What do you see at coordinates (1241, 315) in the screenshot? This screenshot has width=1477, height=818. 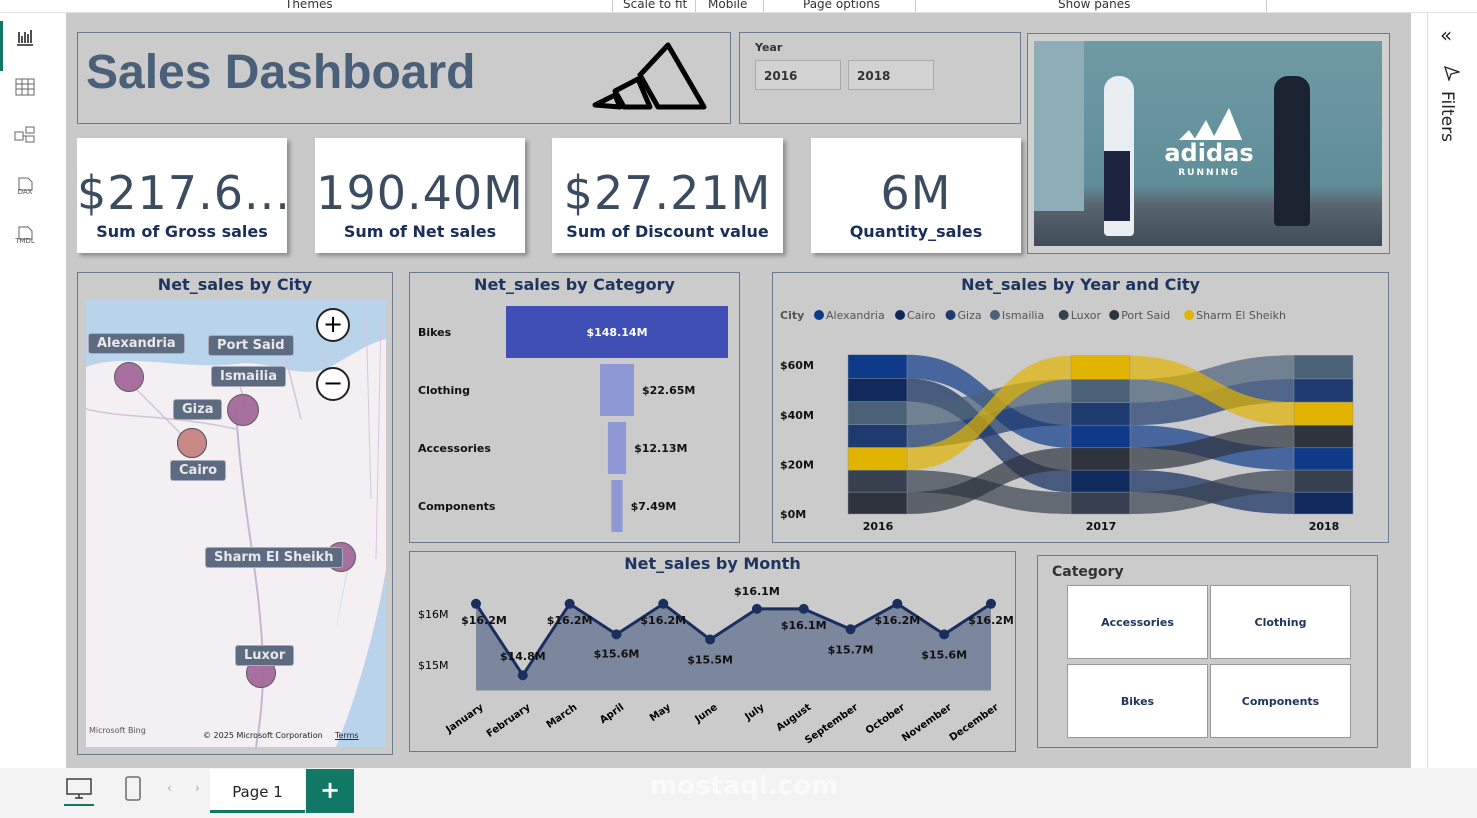 I see `legend-item: Sharm El Sheikh` at bounding box center [1241, 315].